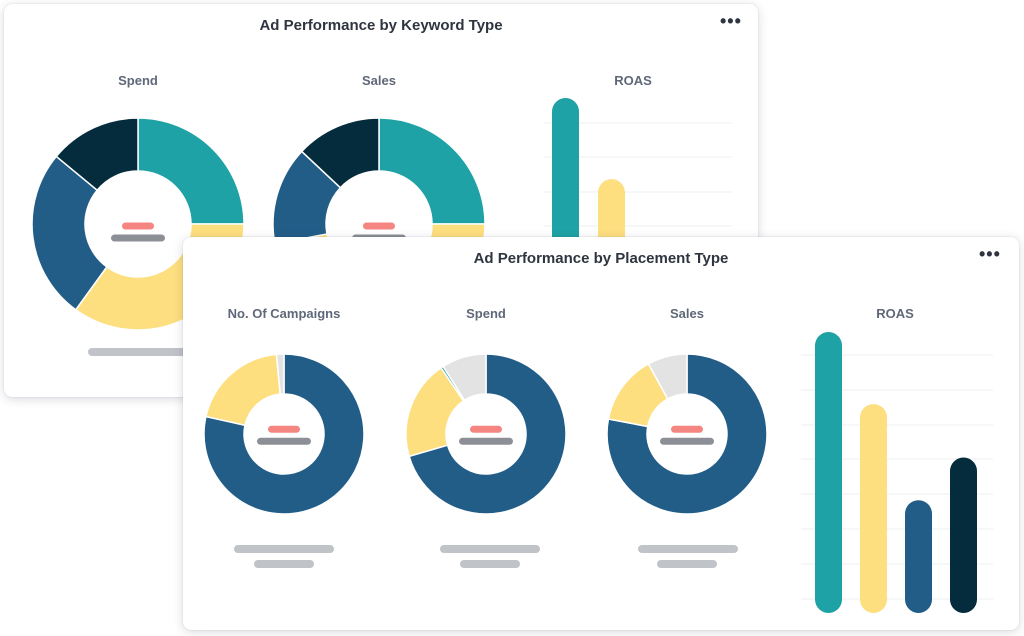  What do you see at coordinates (918, 556) in the screenshot?
I see `bar-blue` at bounding box center [918, 556].